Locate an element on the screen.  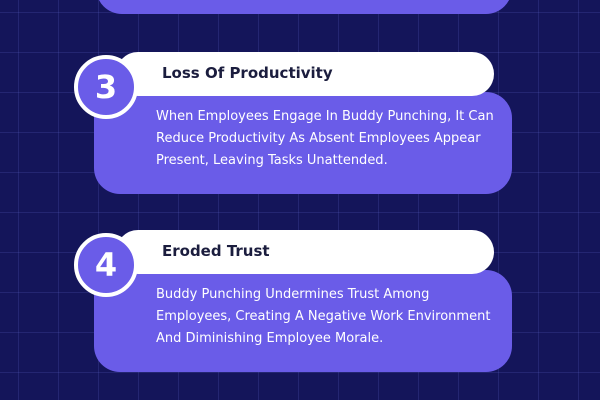
item-title: Eroded Trust is located at coordinates (216, 251).